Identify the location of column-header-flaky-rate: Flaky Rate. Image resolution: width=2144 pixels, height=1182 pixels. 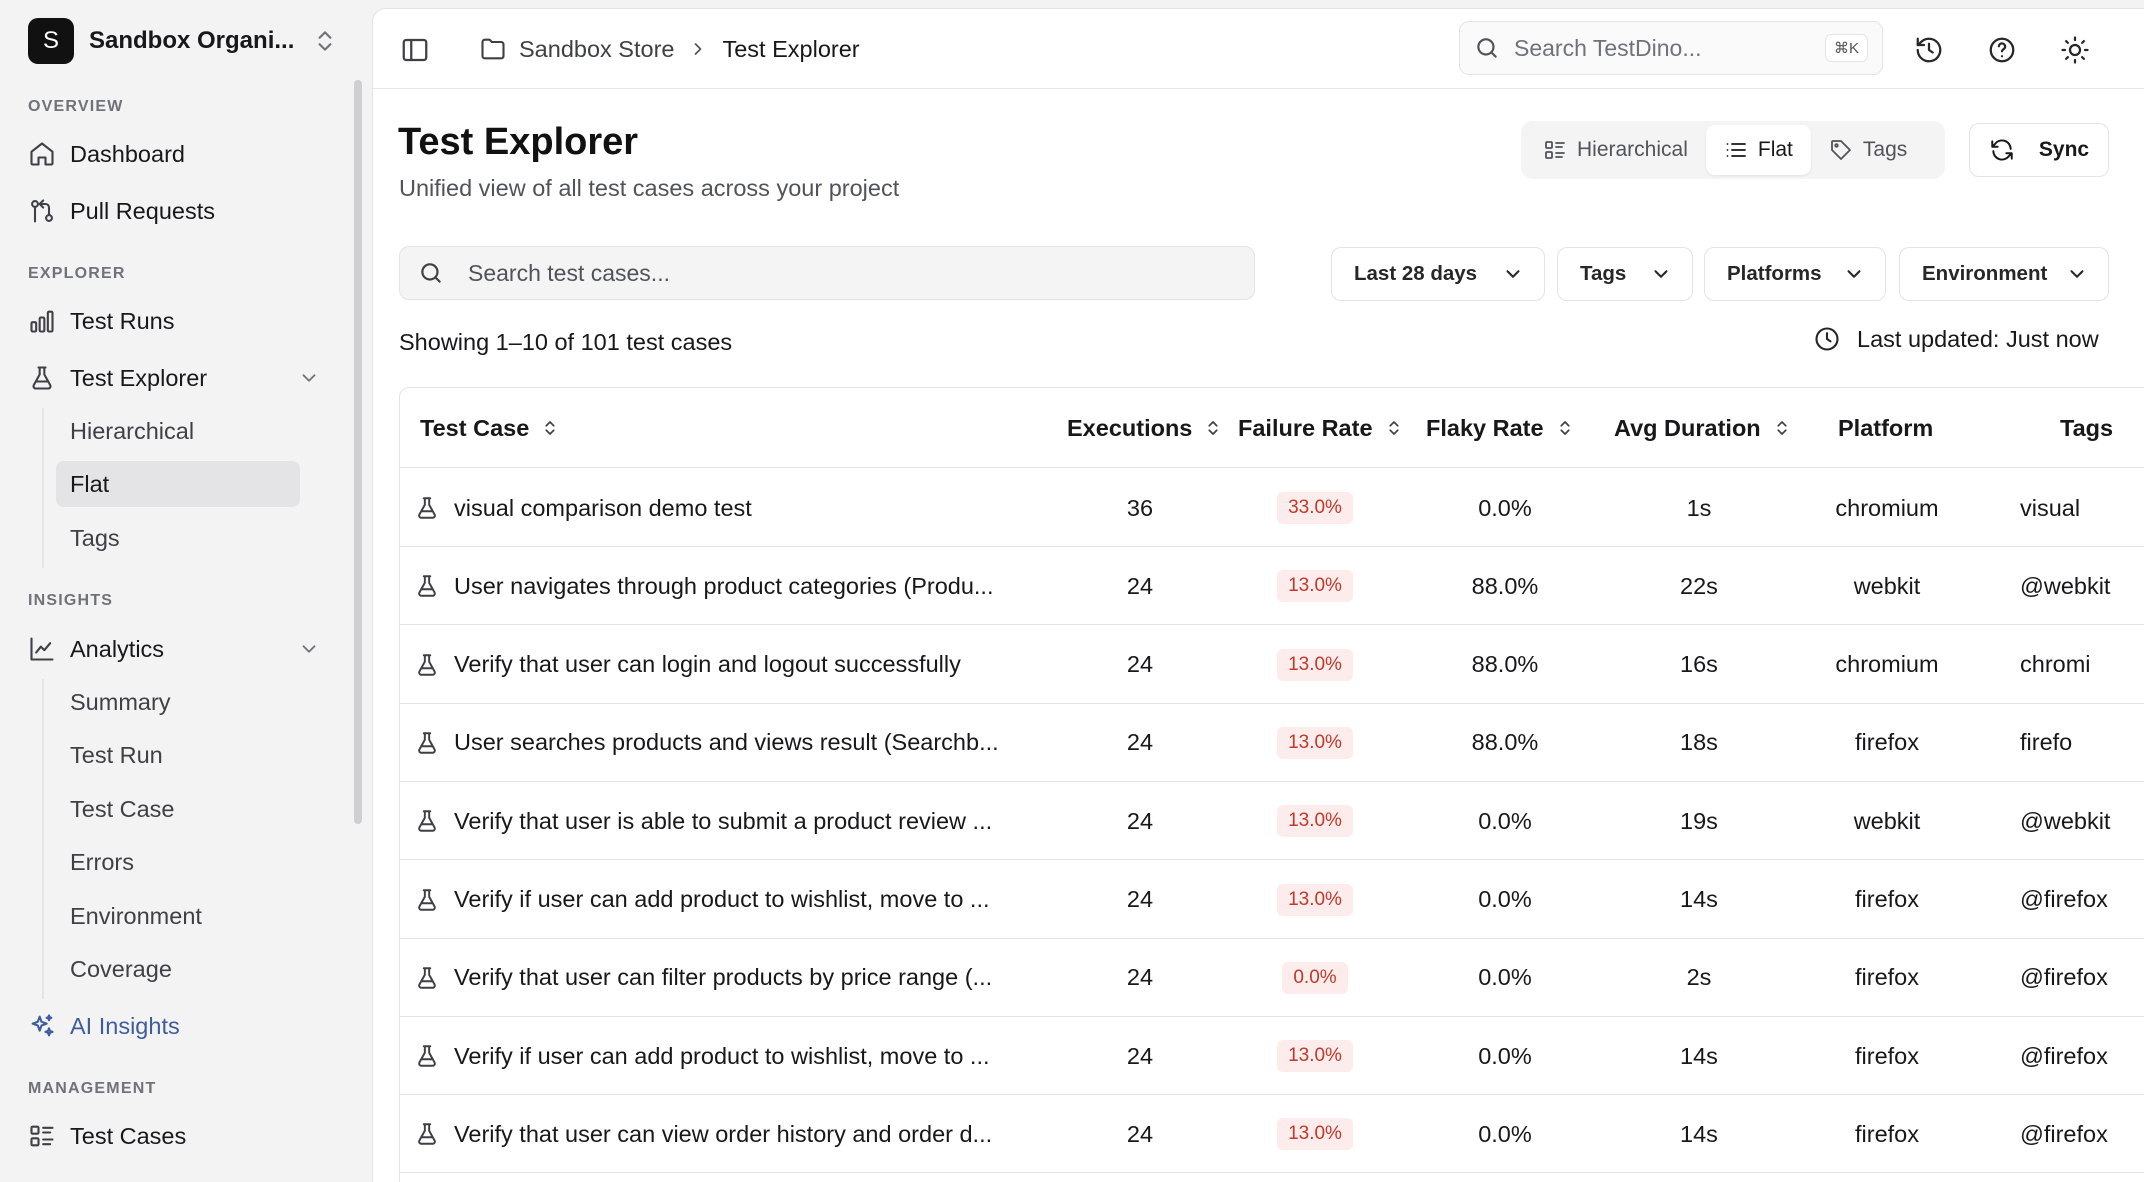
(1500, 428).